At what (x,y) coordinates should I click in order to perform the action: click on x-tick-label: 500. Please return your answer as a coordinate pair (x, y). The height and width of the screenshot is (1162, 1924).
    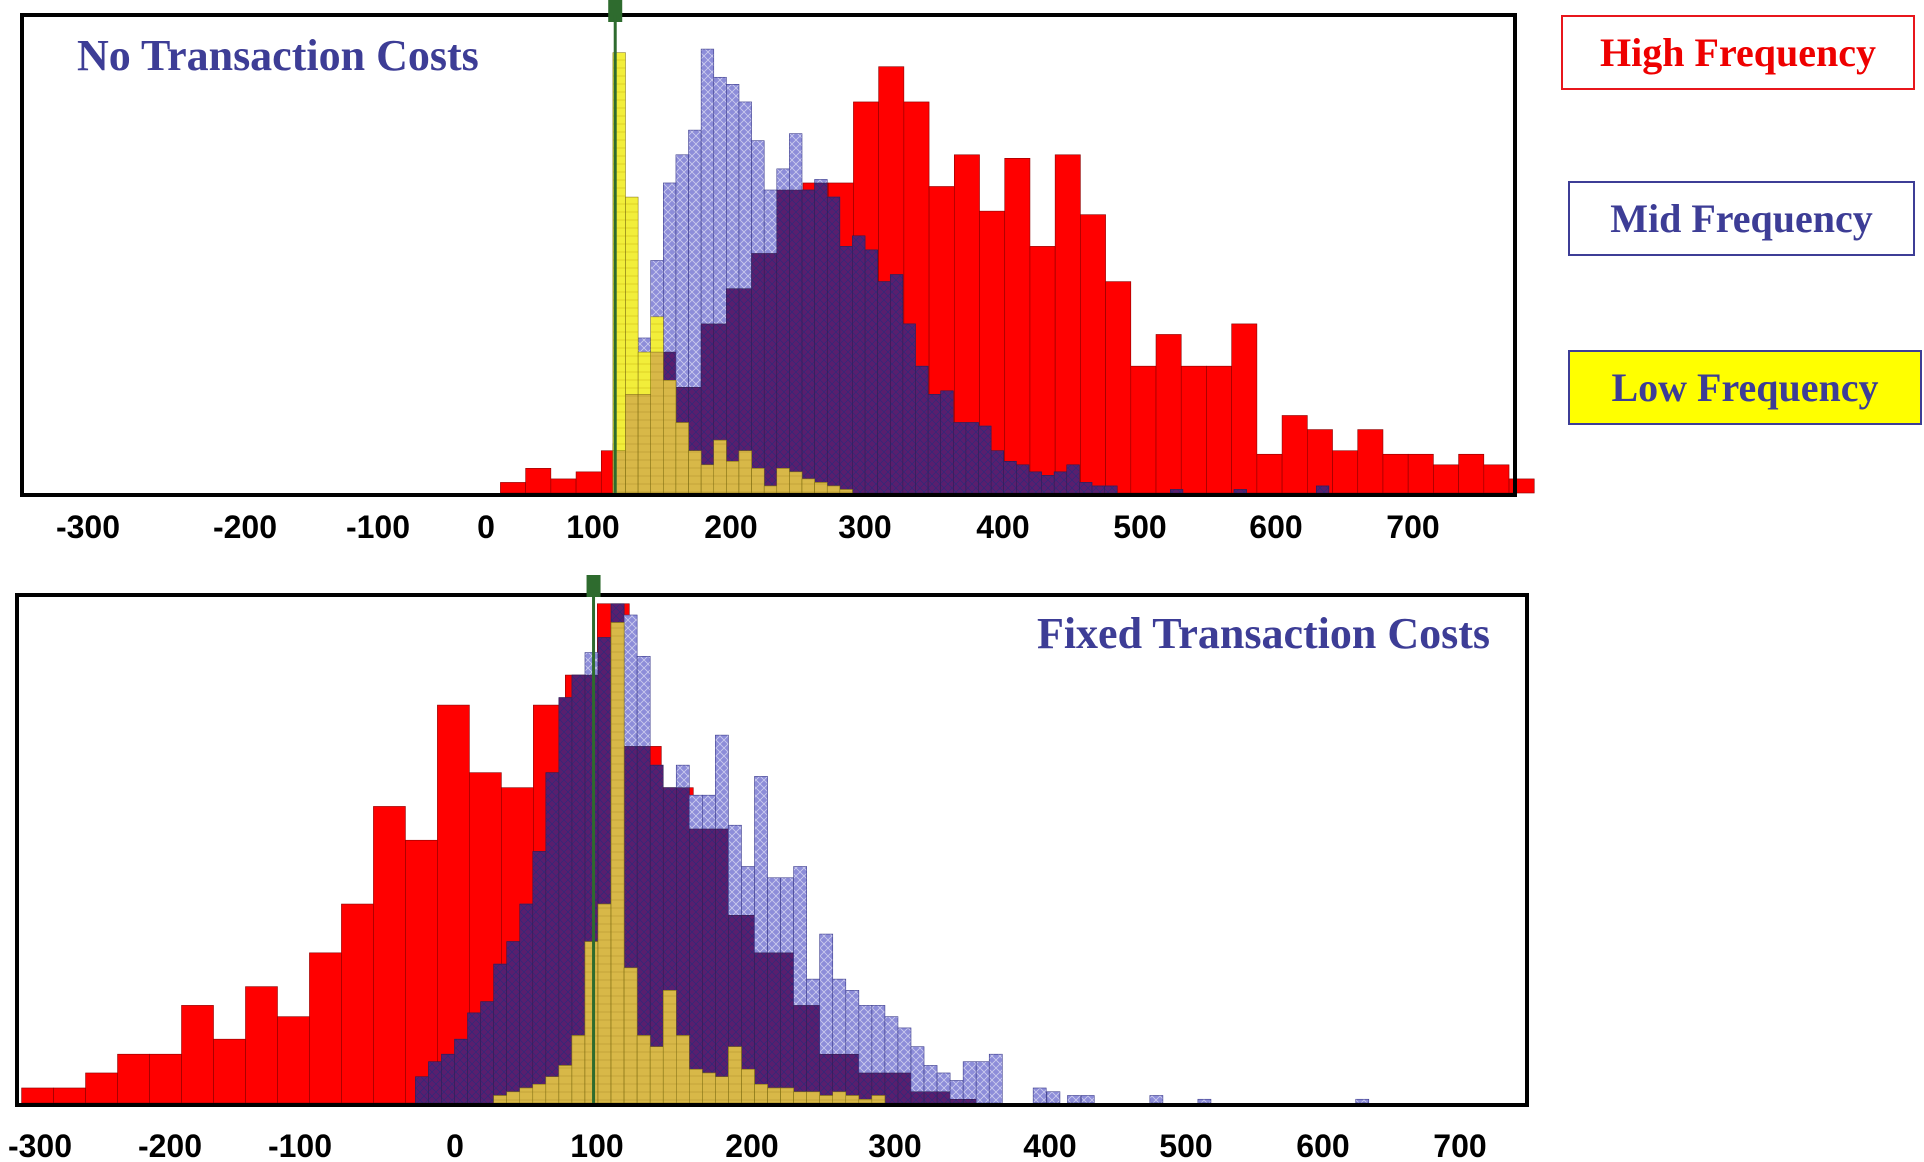
    Looking at the image, I should click on (1139, 527).